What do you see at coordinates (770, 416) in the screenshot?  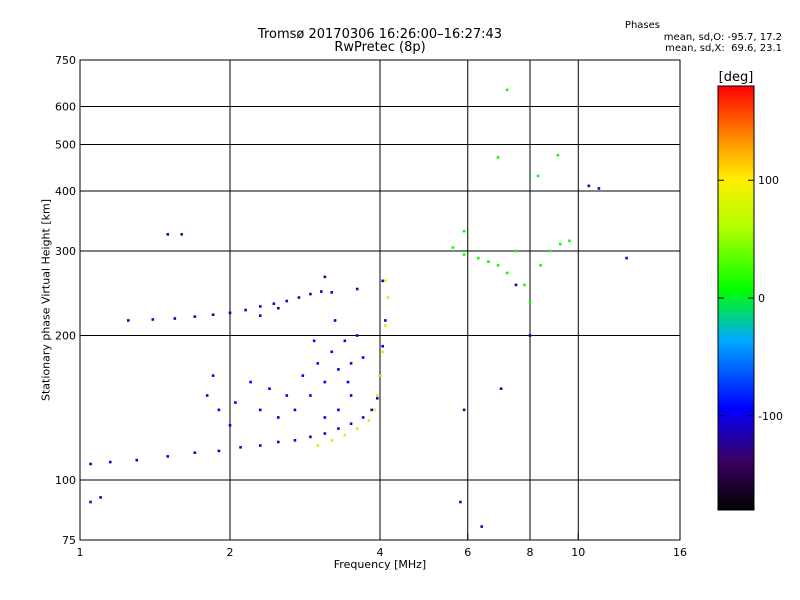 I see `colorbar-tick-label-2: -100` at bounding box center [770, 416].